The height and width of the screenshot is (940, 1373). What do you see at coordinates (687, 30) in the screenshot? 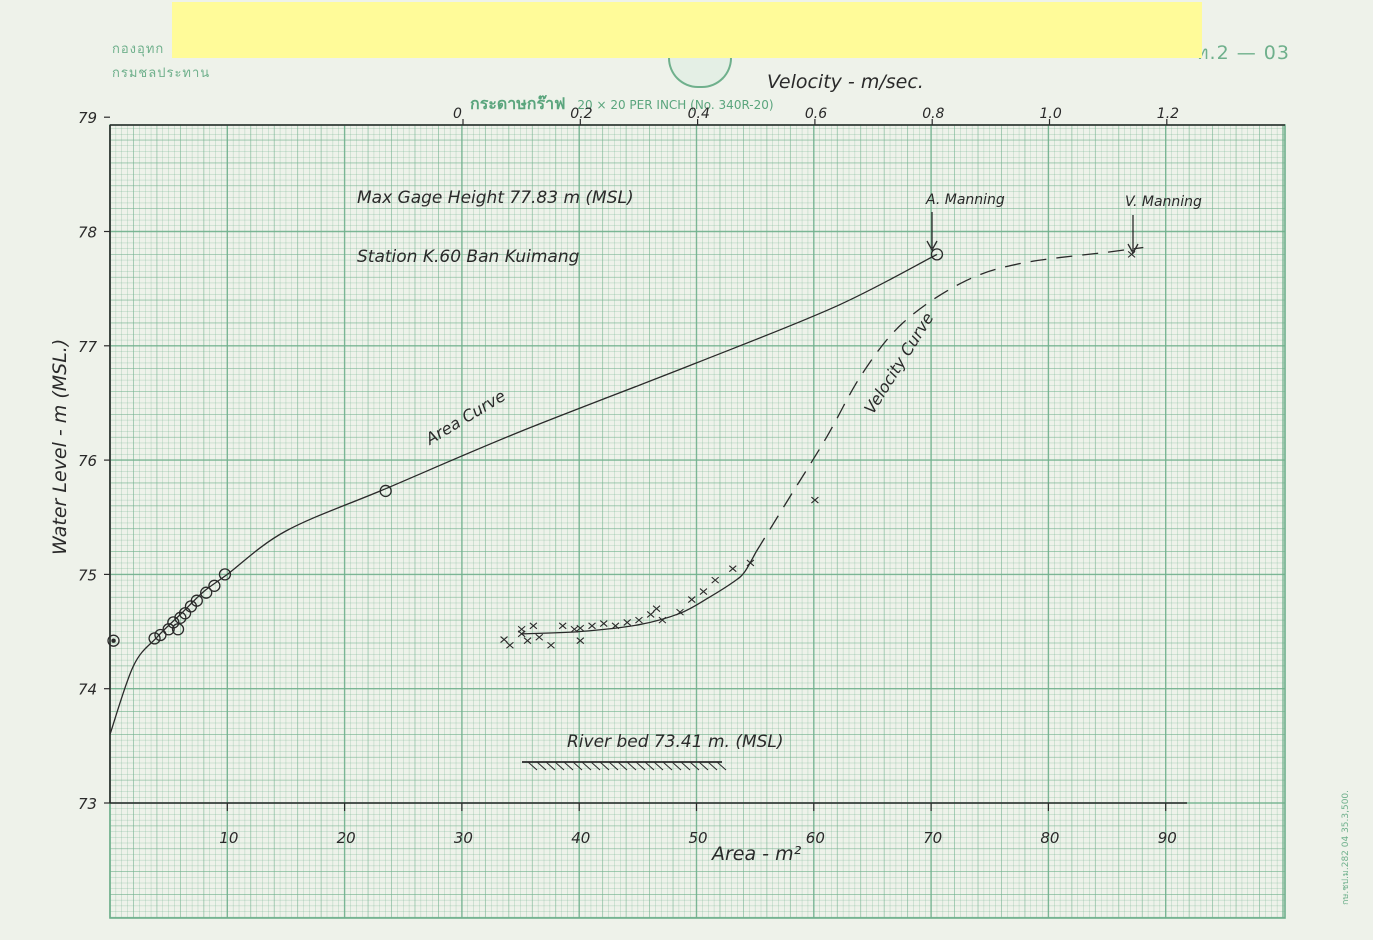
I see `redaction-block` at bounding box center [687, 30].